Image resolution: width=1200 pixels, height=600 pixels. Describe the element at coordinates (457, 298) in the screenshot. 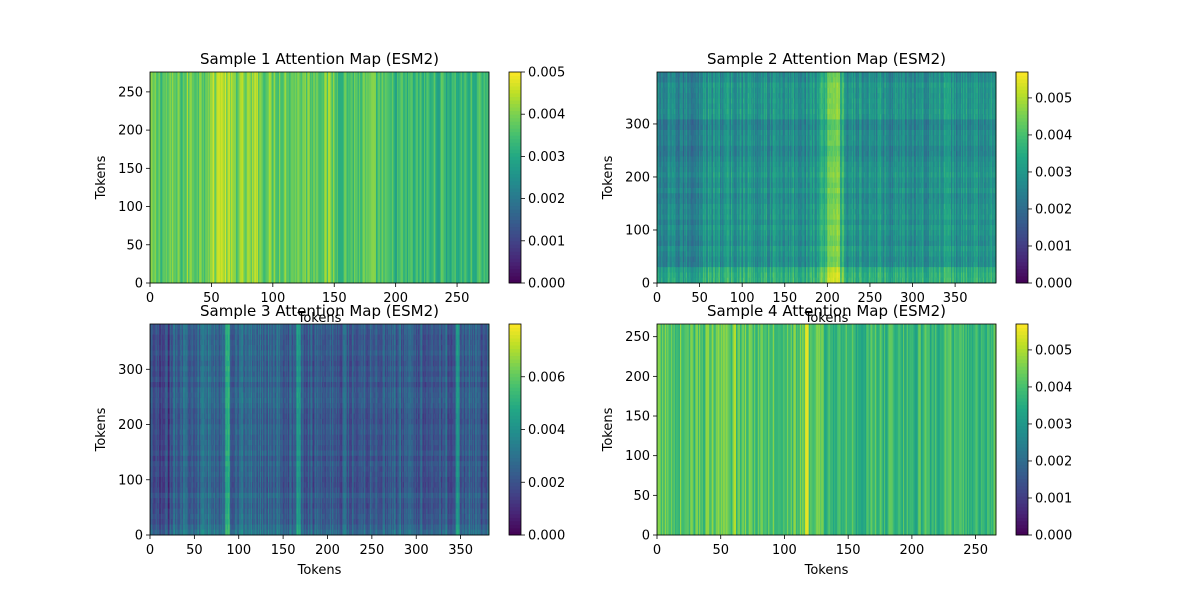

I see `x-tick-label: 250` at that location.